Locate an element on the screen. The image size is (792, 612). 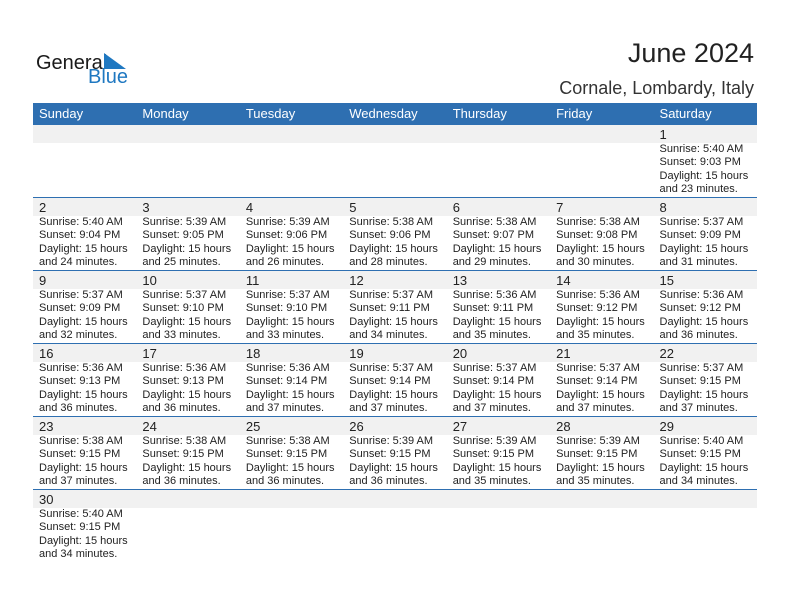
day-number: 9 is located at coordinates (43, 280).